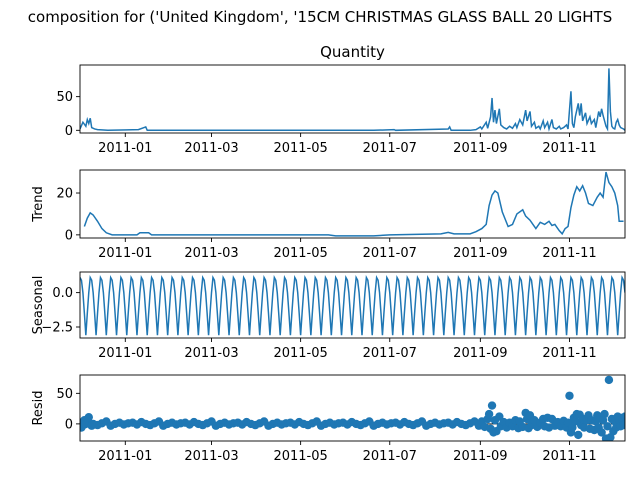  I want to click on seasonal-ylabel: Seasonal, so click(38, 305).